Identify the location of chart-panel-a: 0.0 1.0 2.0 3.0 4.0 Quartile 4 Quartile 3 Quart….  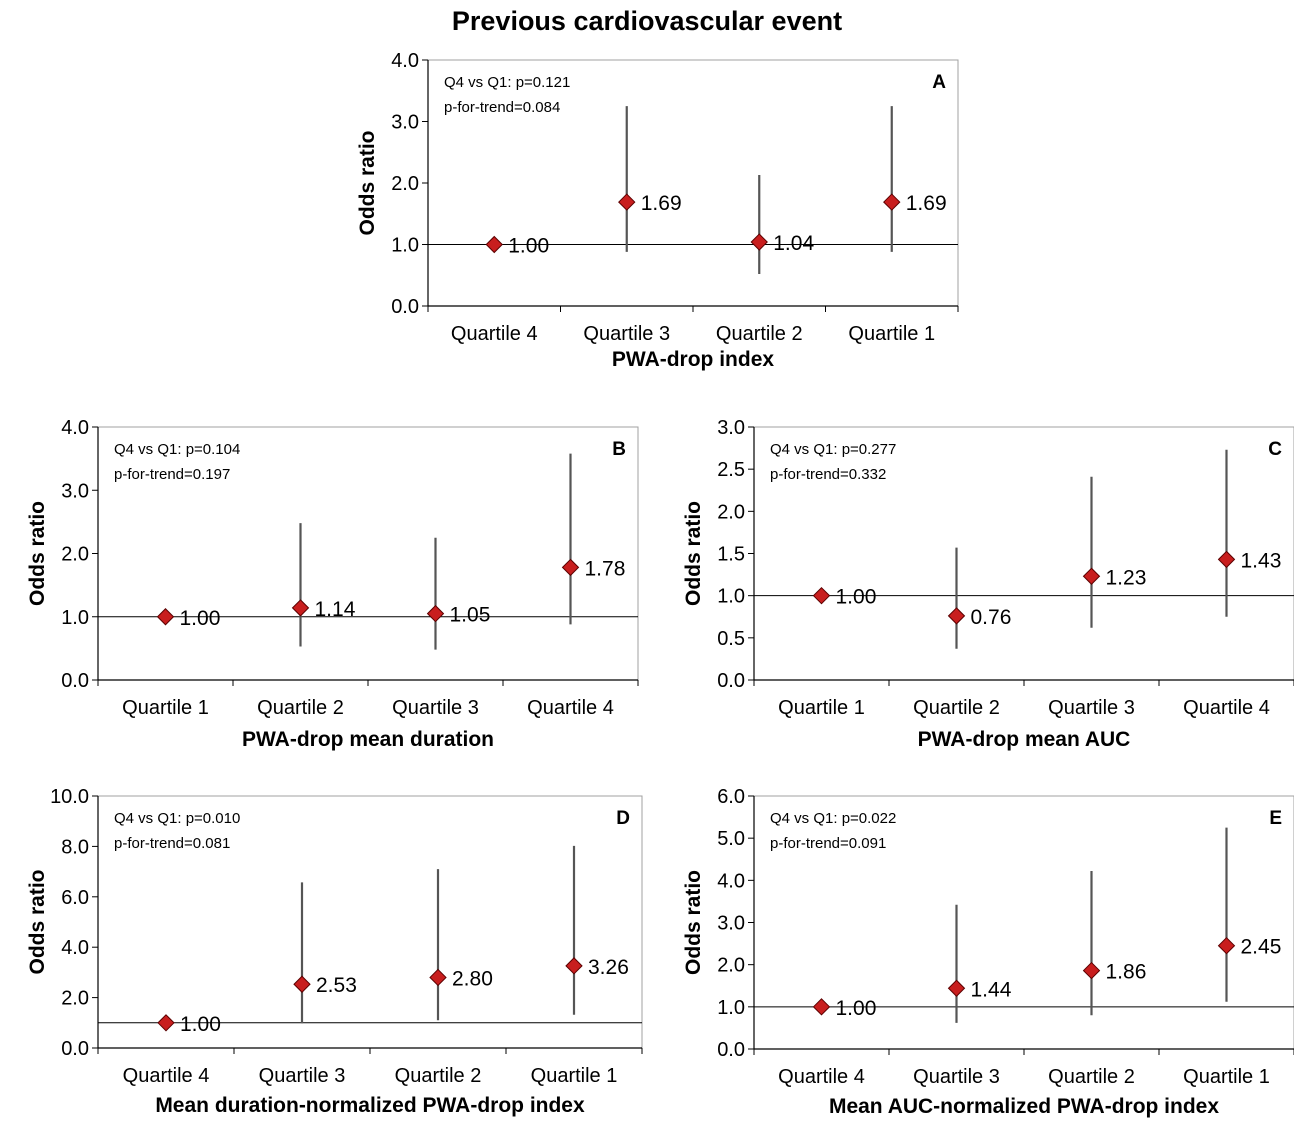
(657, 210).